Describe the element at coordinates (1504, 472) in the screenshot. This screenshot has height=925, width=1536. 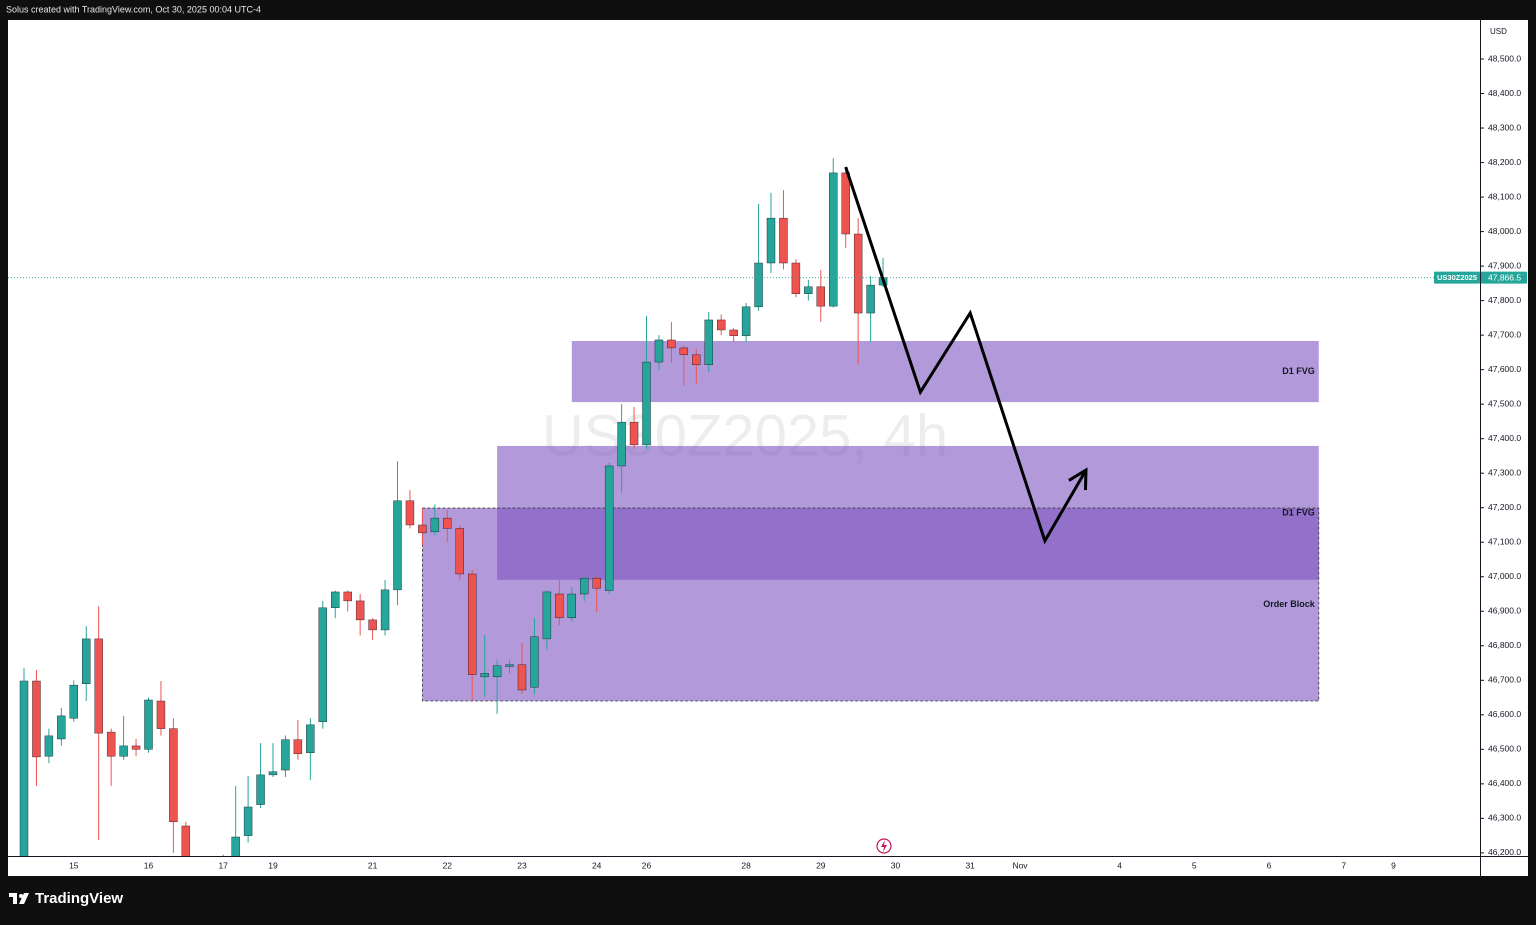
I see `y-tick-label: 47,300.0` at that location.